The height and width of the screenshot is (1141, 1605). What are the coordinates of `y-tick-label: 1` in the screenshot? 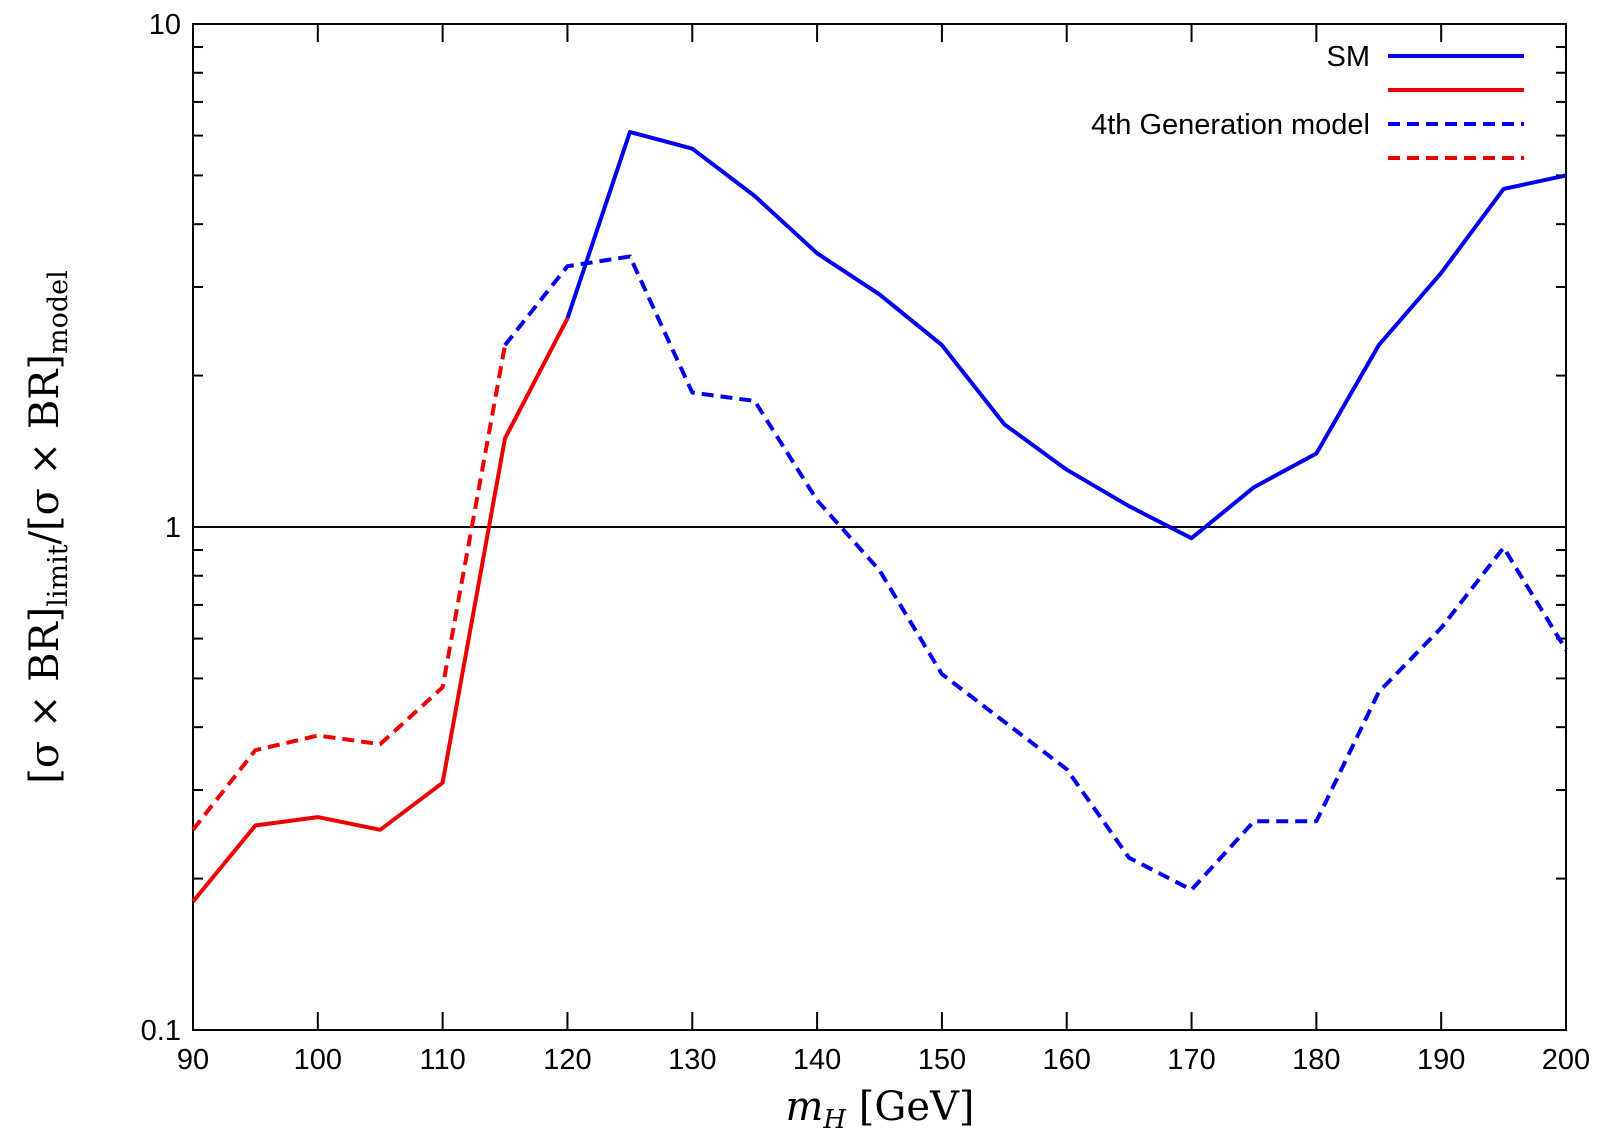 It's located at (173, 528).